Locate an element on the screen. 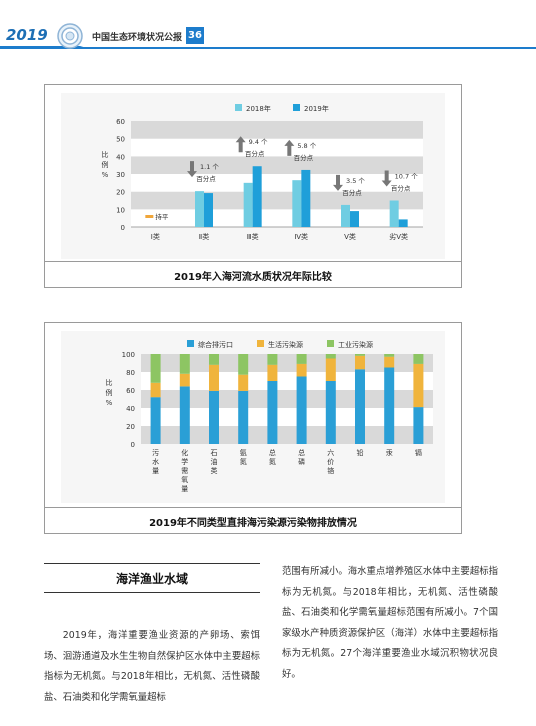  chart1-up-arrow-icon is located at coordinates (240, 144).